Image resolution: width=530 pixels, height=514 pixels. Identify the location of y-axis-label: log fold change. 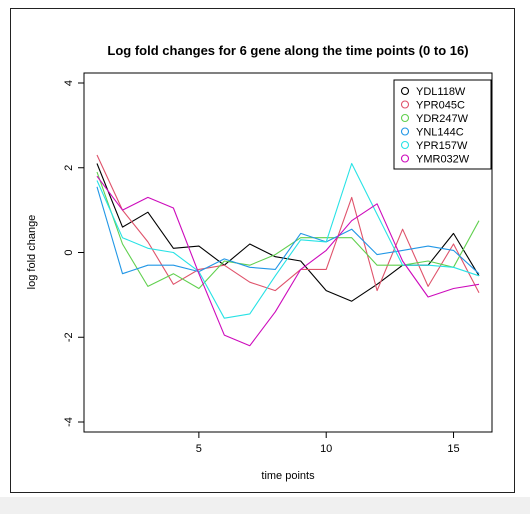
(32, 252).